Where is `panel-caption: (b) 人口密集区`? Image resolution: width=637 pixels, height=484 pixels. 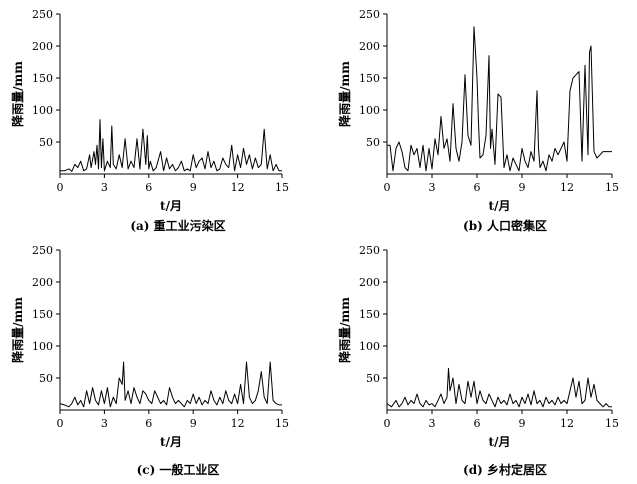
panel-caption: (b) 人口密集区 is located at coordinates (505, 225).